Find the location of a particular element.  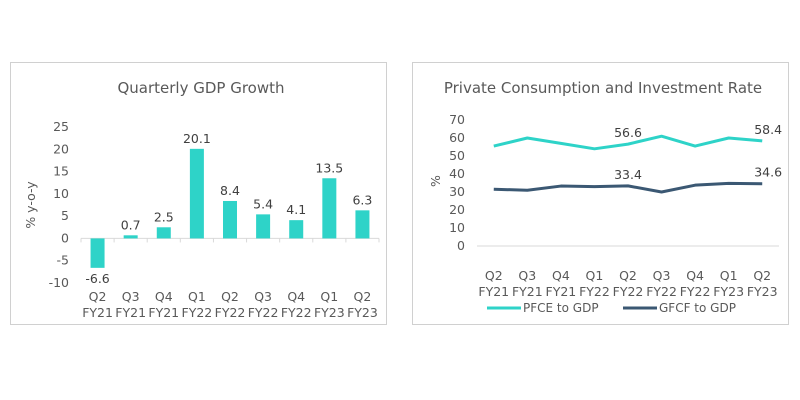

data-label: 5.4 is located at coordinates (263, 203).